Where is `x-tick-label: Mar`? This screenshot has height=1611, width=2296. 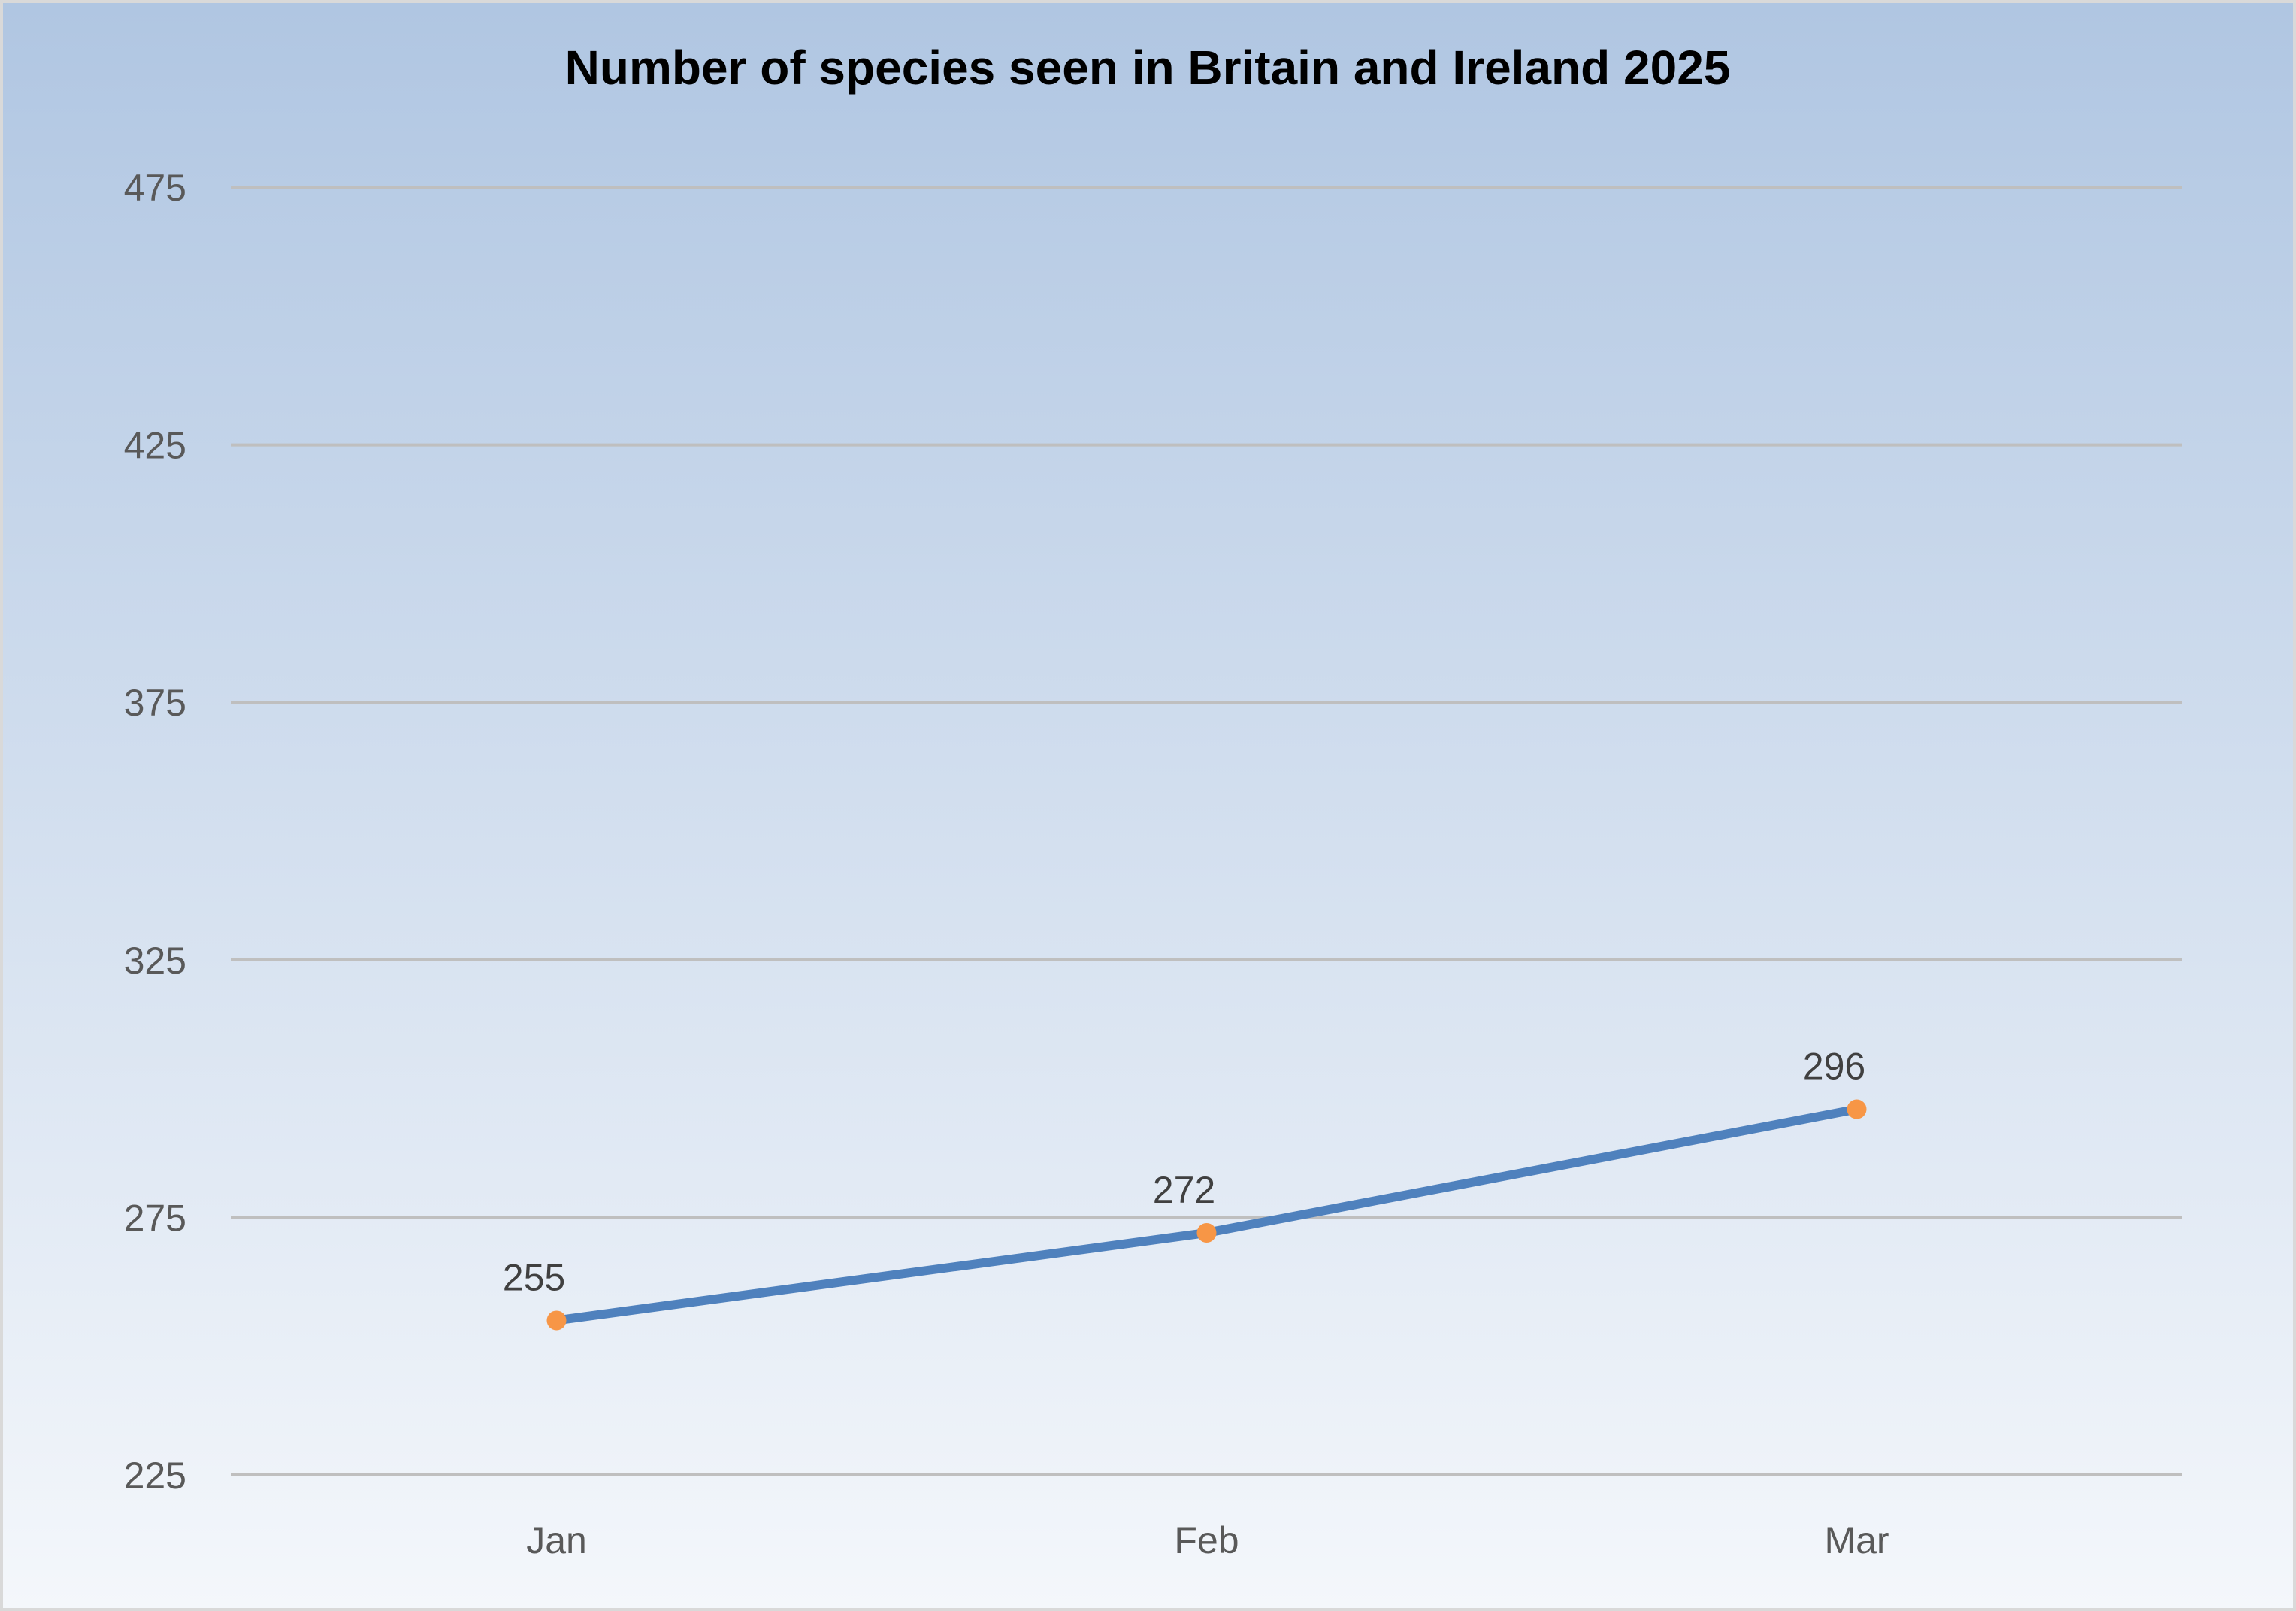 x-tick-label: Mar is located at coordinates (1856, 1540).